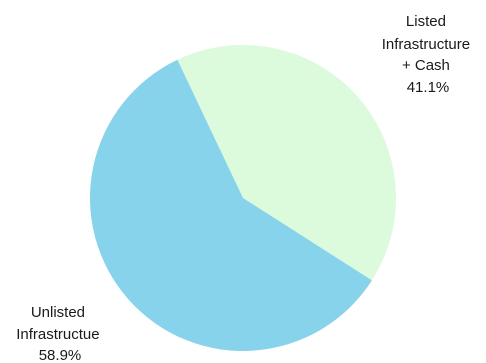  Describe the element at coordinates (58, 312) in the screenshot. I see `slice-label-line: Unlisted` at that location.